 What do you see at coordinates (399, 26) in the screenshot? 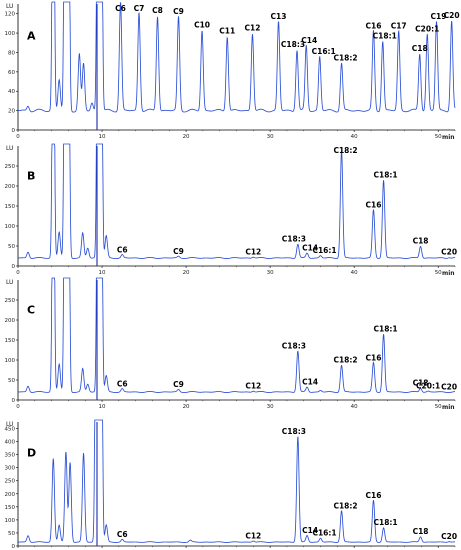
I see `panel-a-peak-label: C17` at bounding box center [399, 26].